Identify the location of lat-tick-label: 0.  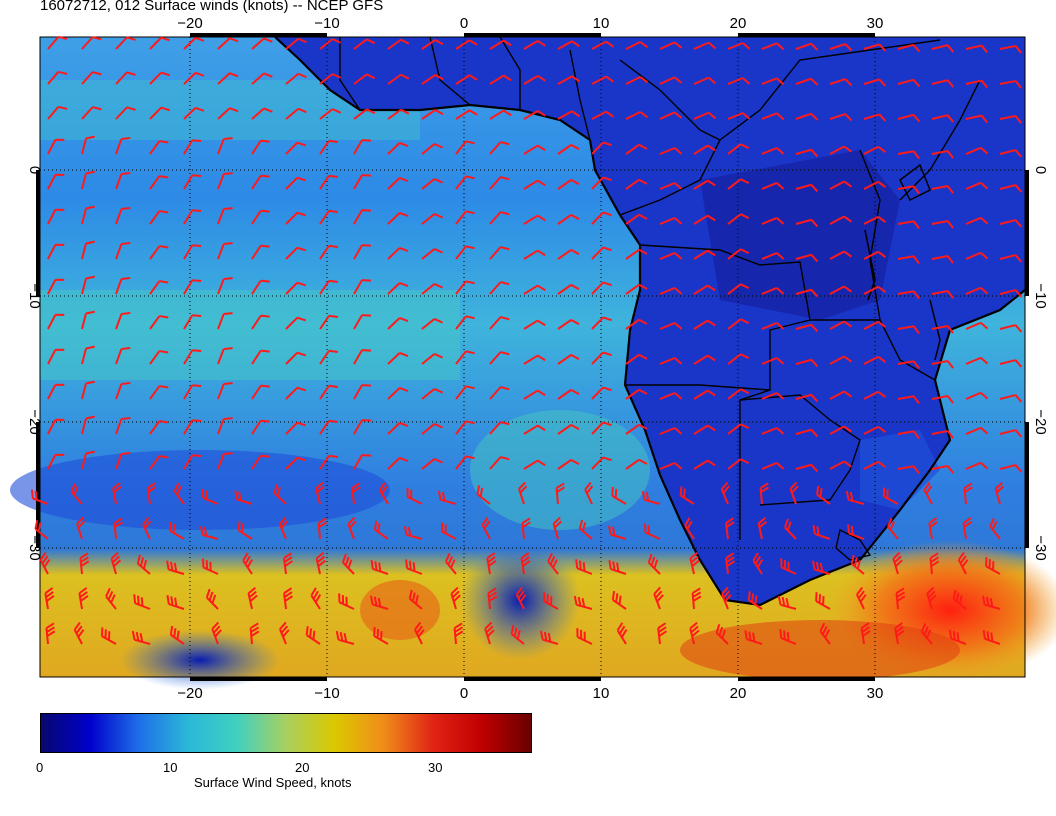
(34, 170).